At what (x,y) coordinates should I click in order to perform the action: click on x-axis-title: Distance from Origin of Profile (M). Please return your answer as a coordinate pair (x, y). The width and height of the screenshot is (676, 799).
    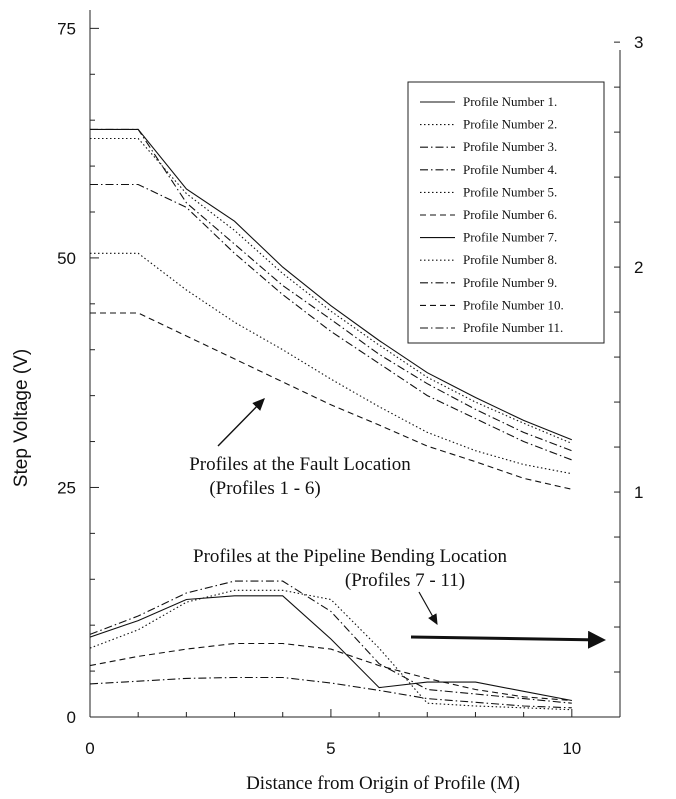
    Looking at the image, I should click on (383, 783).